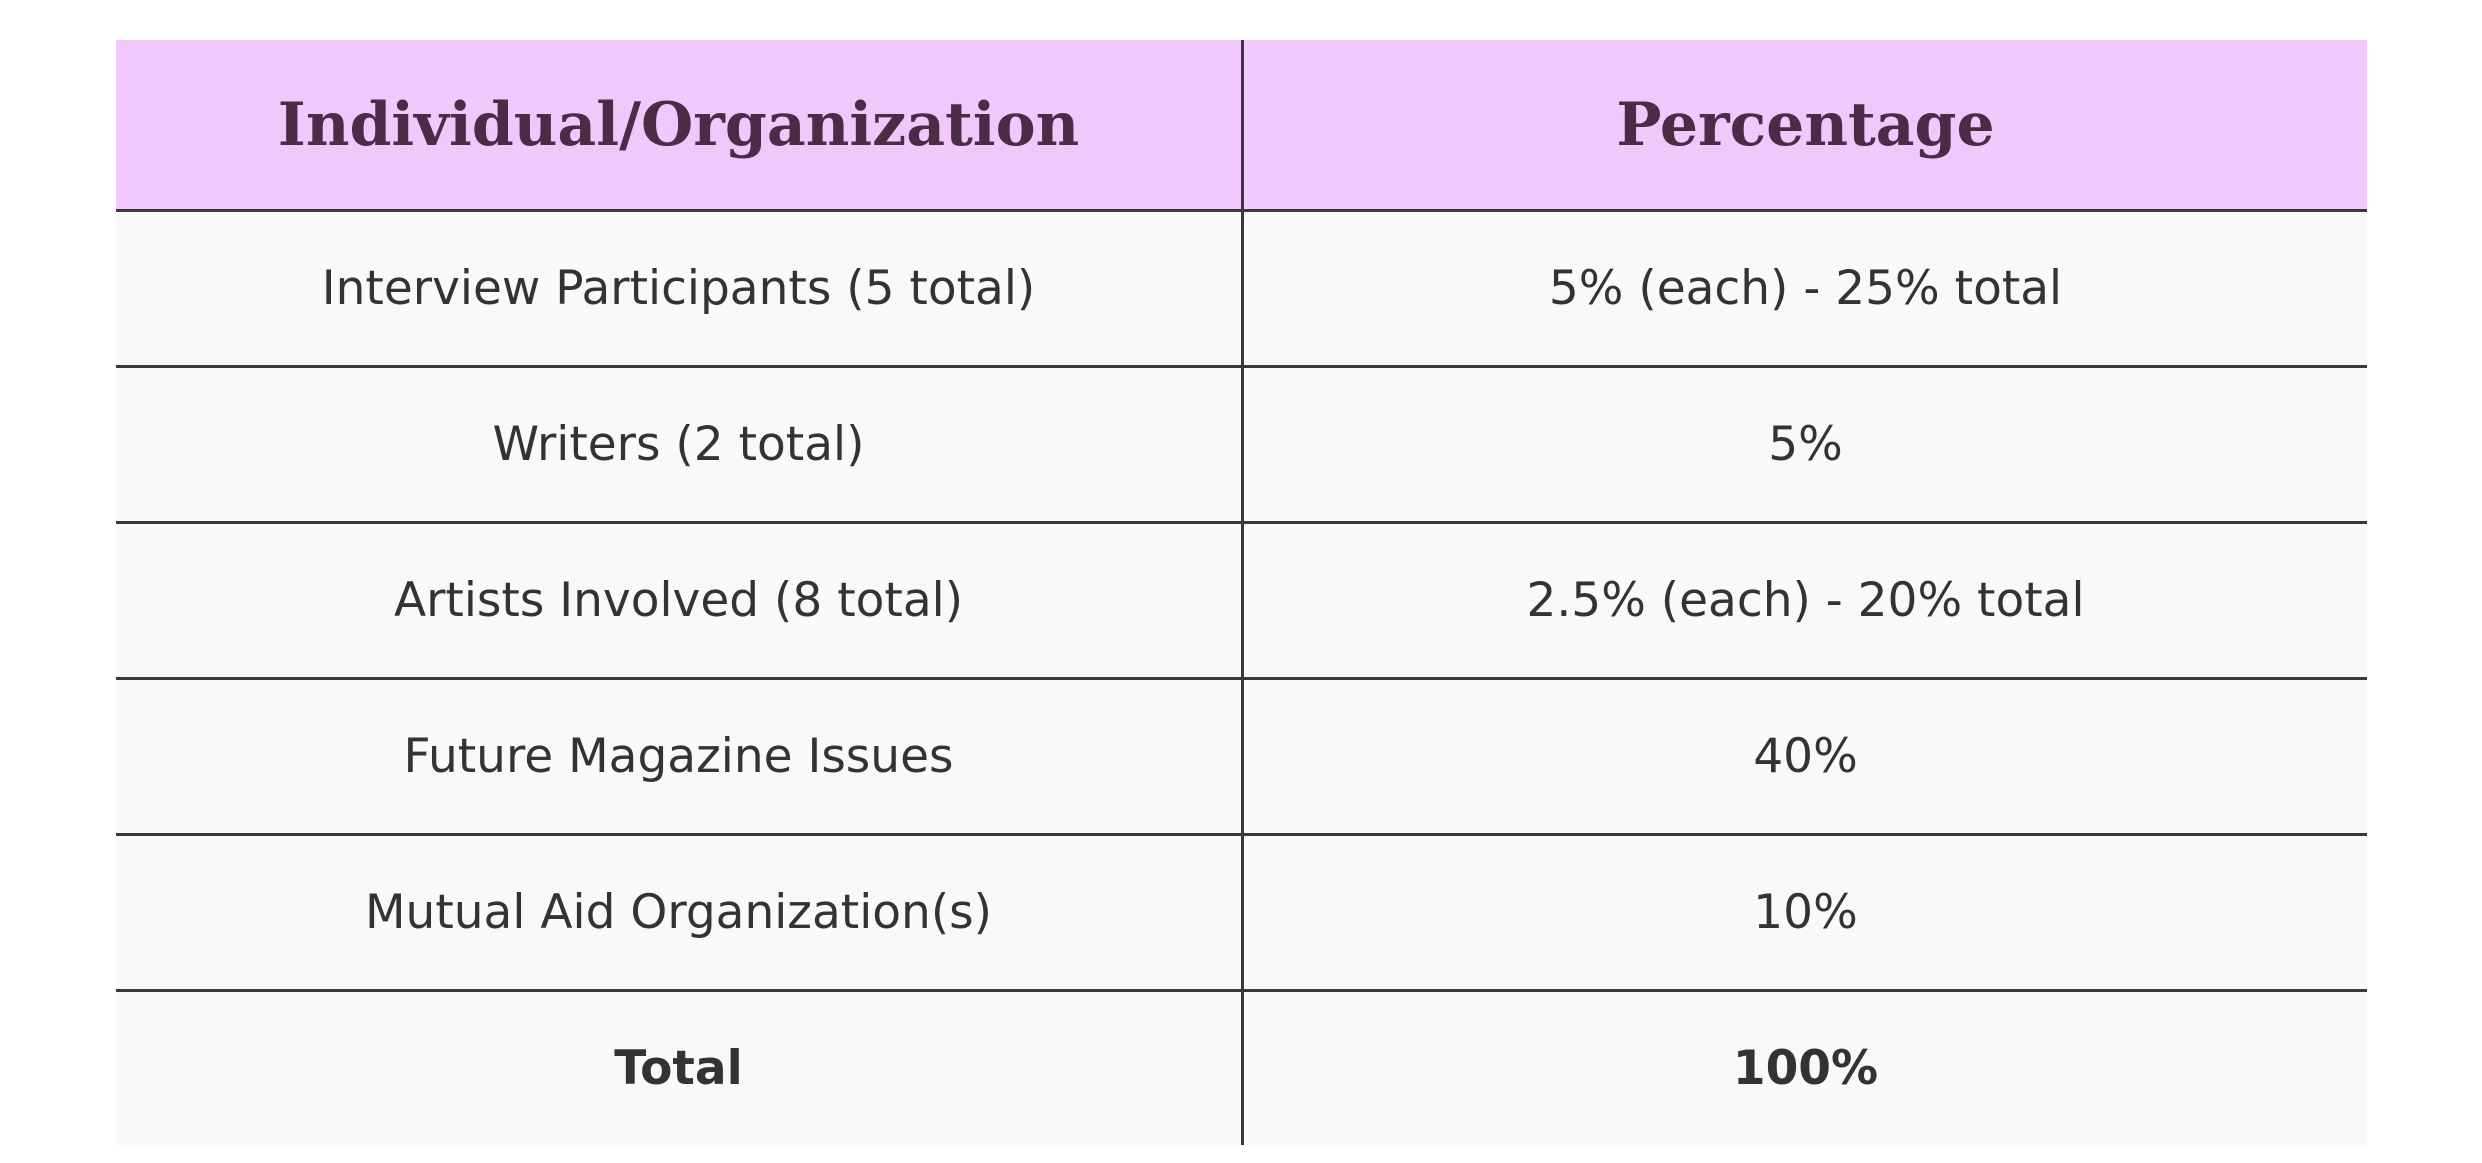  I want to click on table-cell: 40%, so click(1804, 757).